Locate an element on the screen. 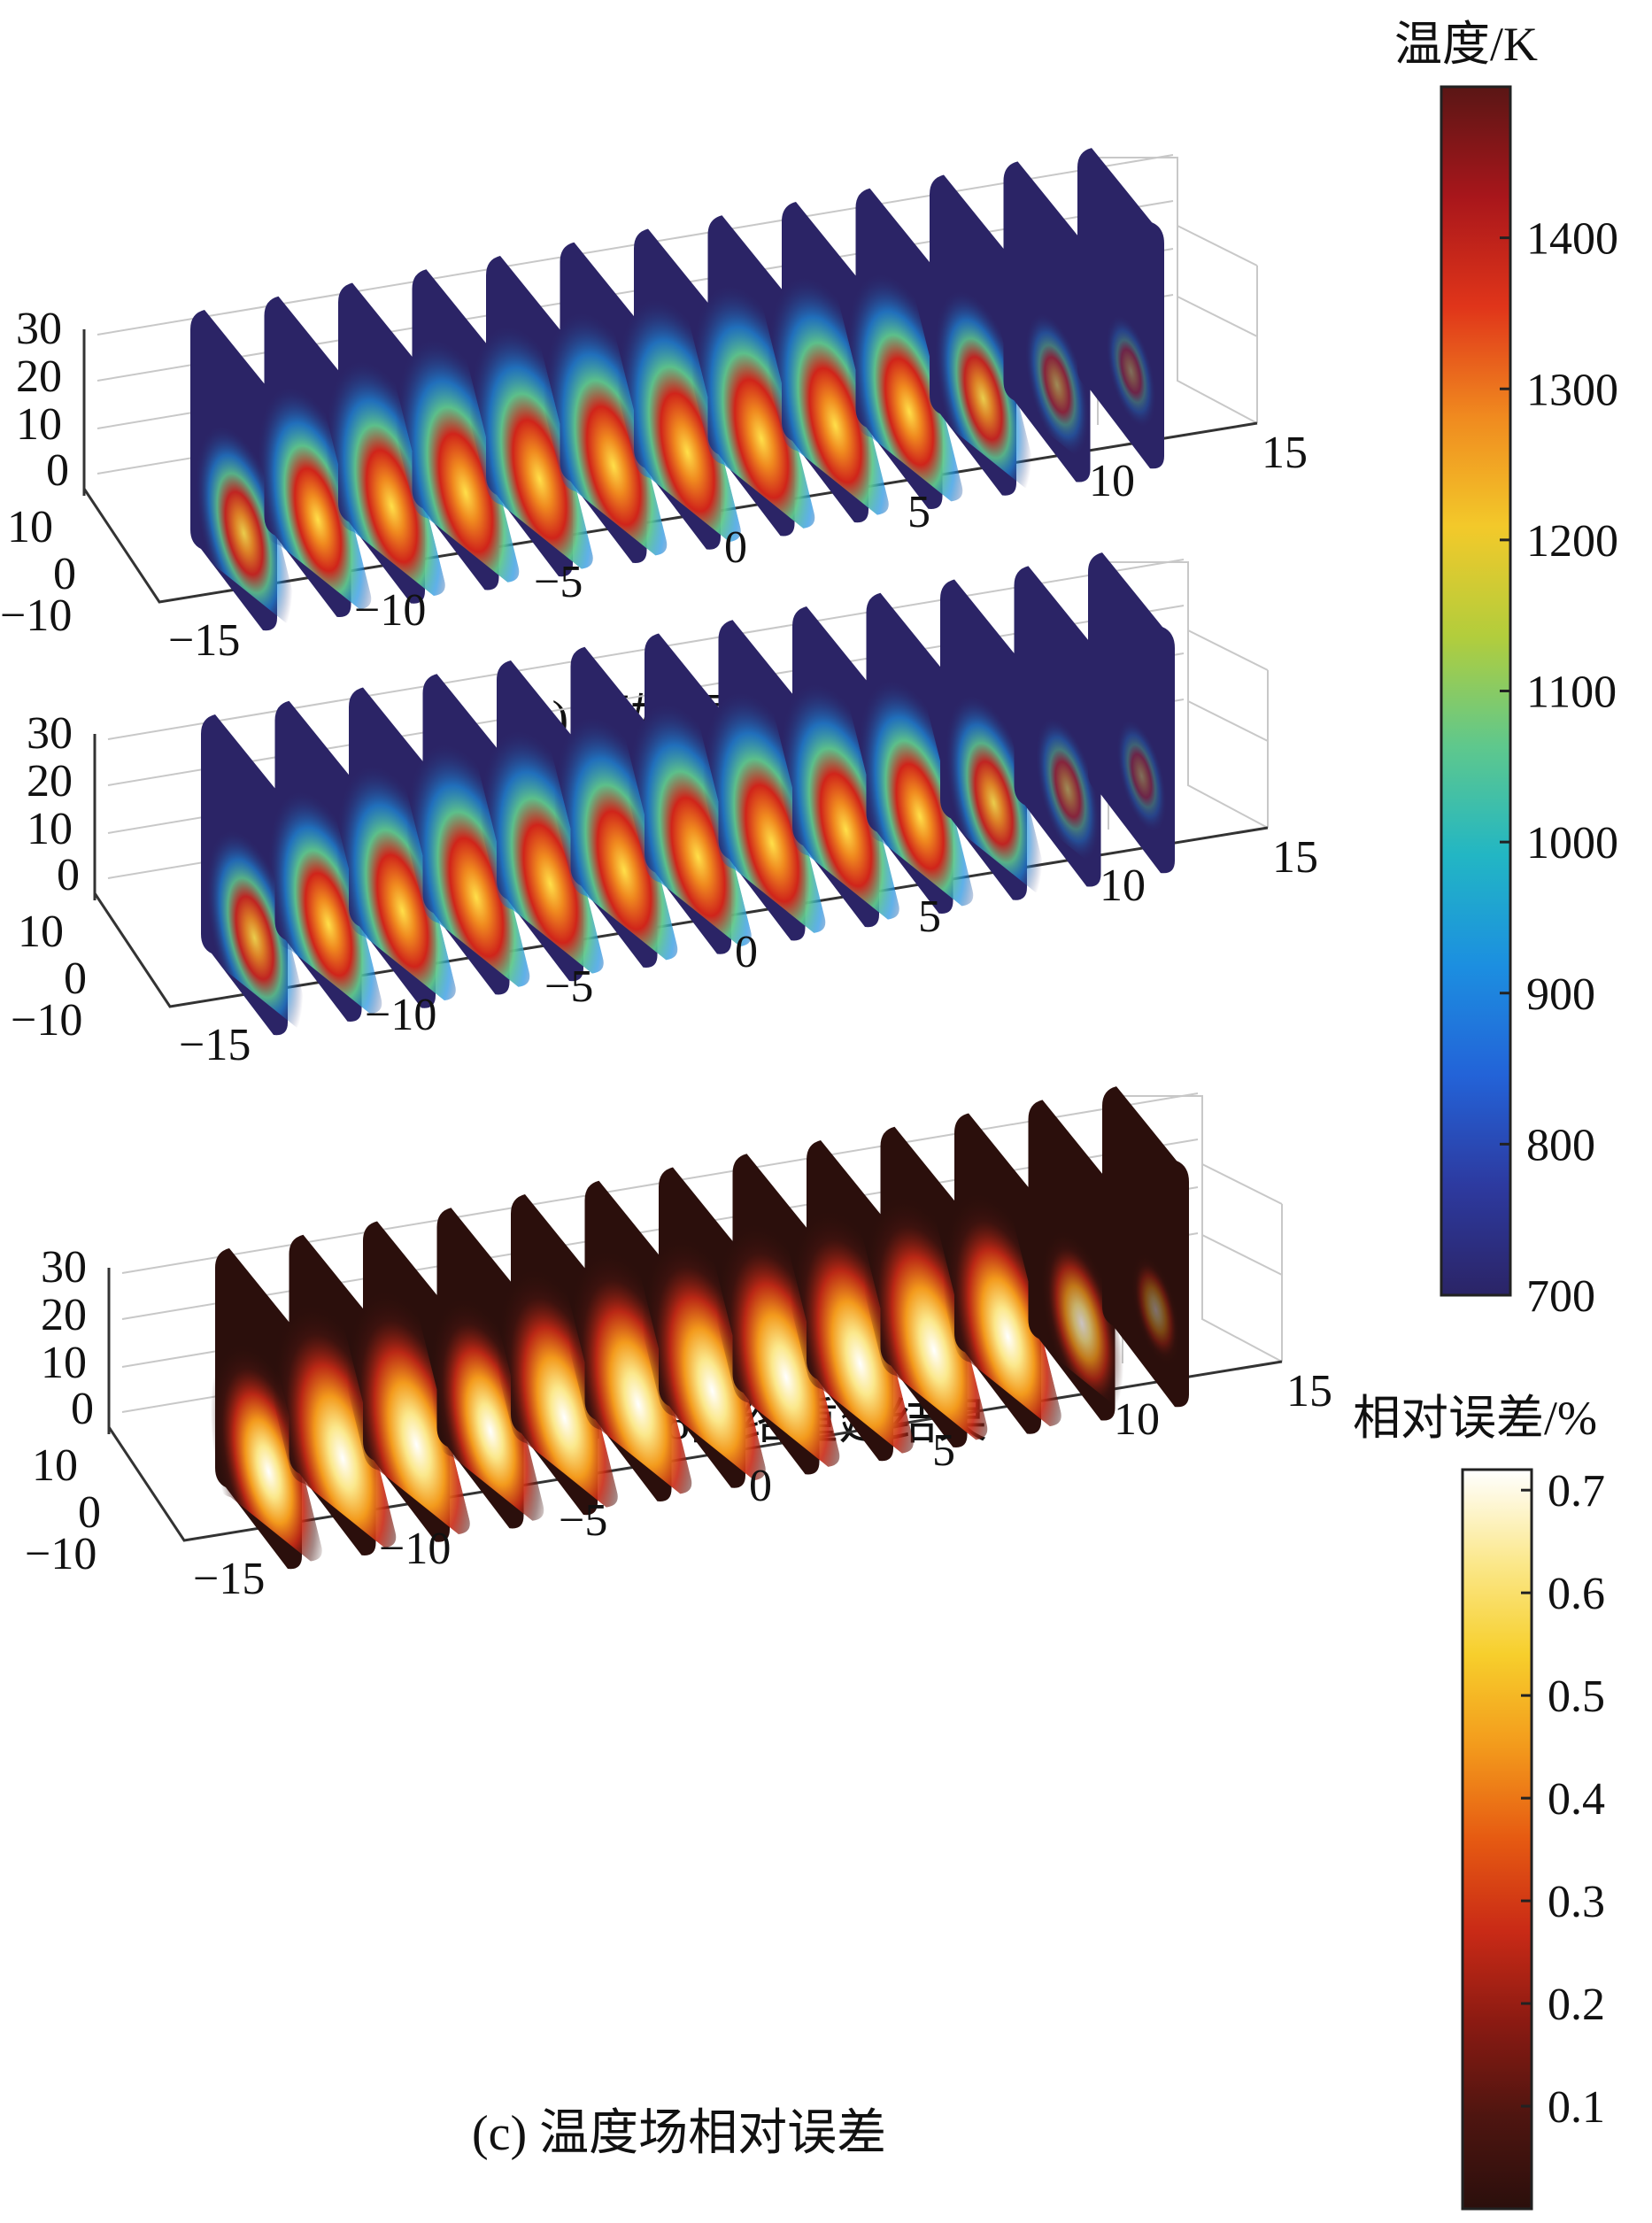 This screenshot has width=1652, height=2223. colorbar-tick-label: 1000 is located at coordinates (1572, 843).